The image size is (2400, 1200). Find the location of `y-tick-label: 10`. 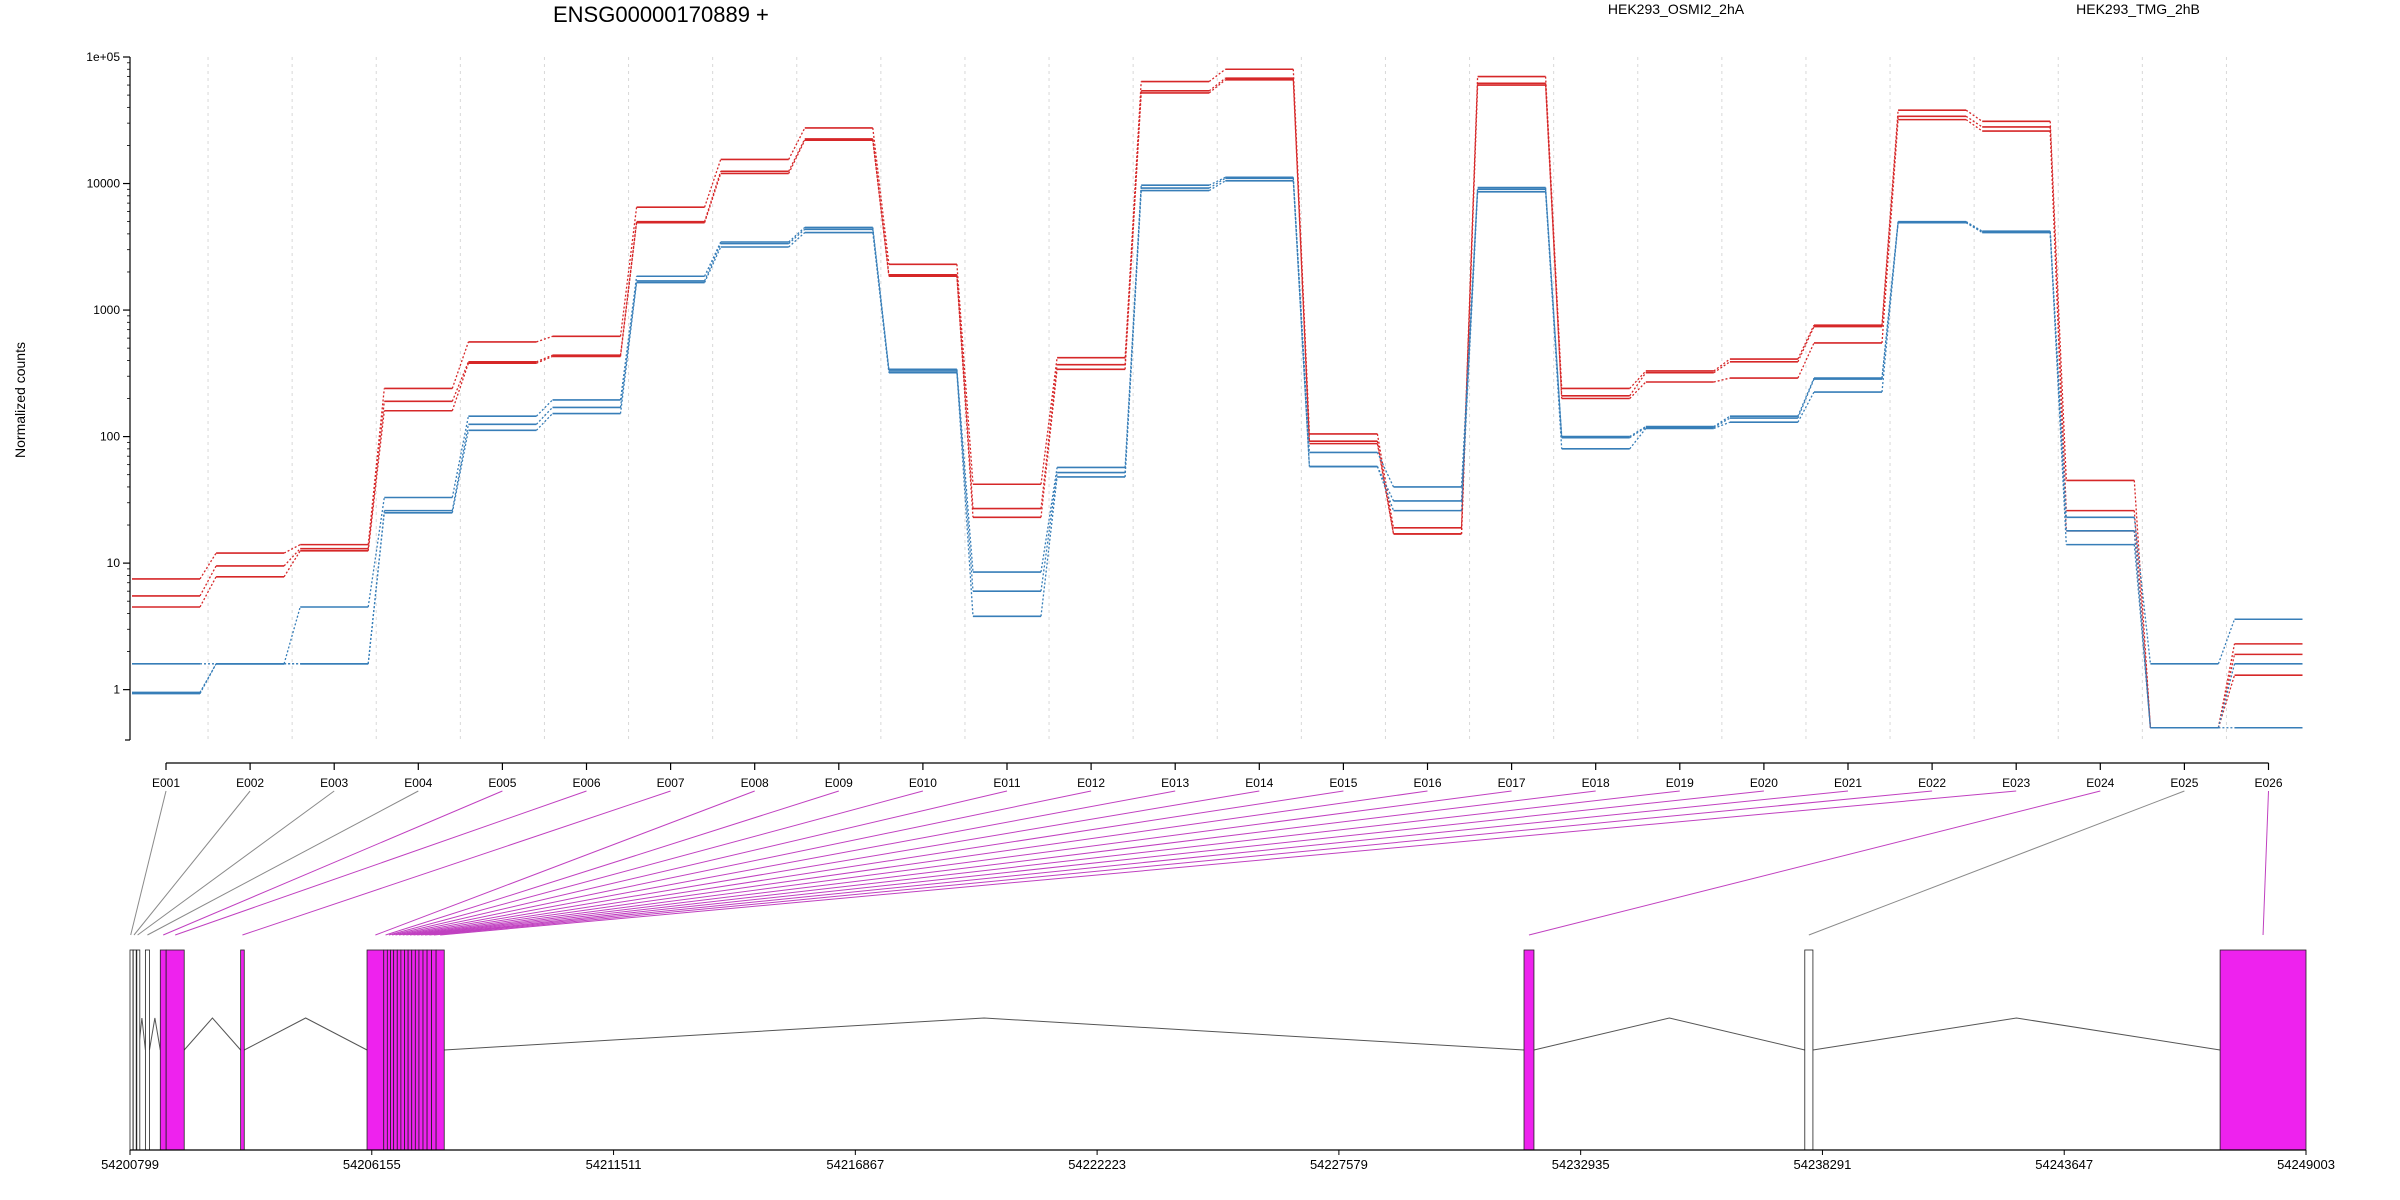

y-tick-label: 10 is located at coordinates (114, 563).